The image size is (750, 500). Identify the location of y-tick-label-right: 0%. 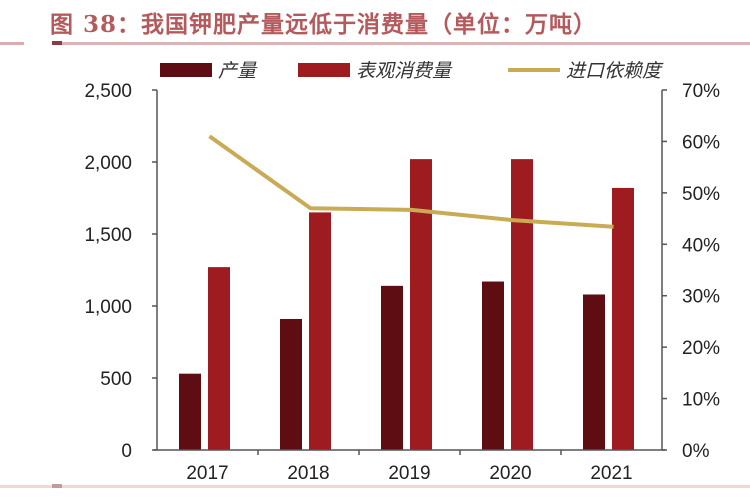
(696, 451).